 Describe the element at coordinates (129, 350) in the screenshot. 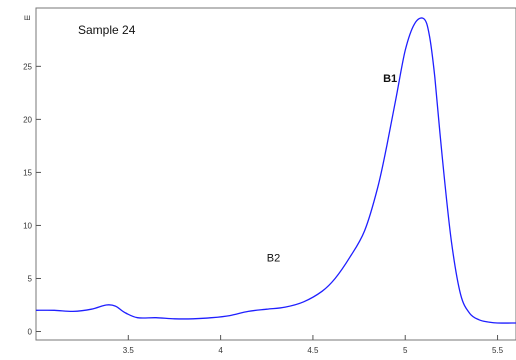

I see `x-tick-label: 3.5` at that location.